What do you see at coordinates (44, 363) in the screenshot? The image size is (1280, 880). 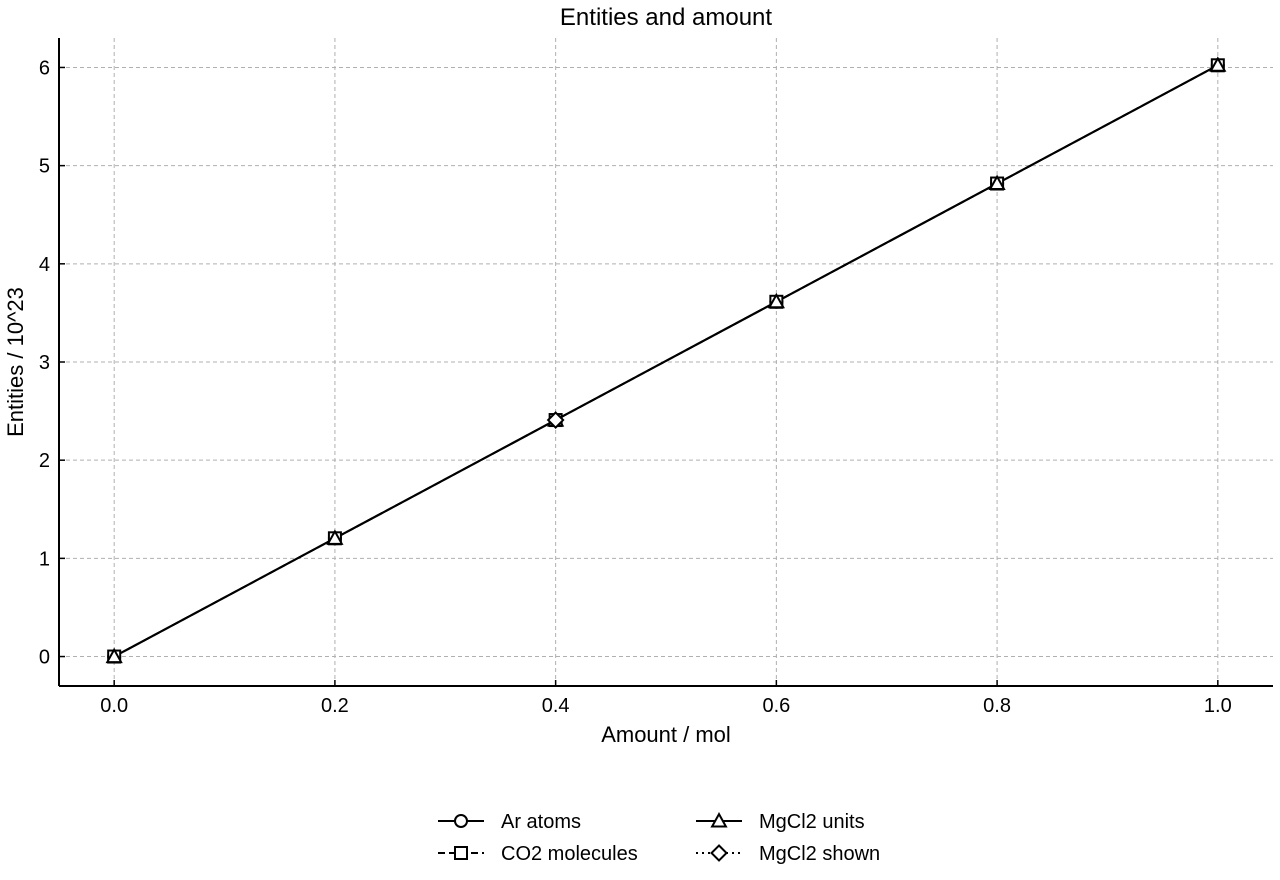 I see `y-tick-label: 3` at bounding box center [44, 363].